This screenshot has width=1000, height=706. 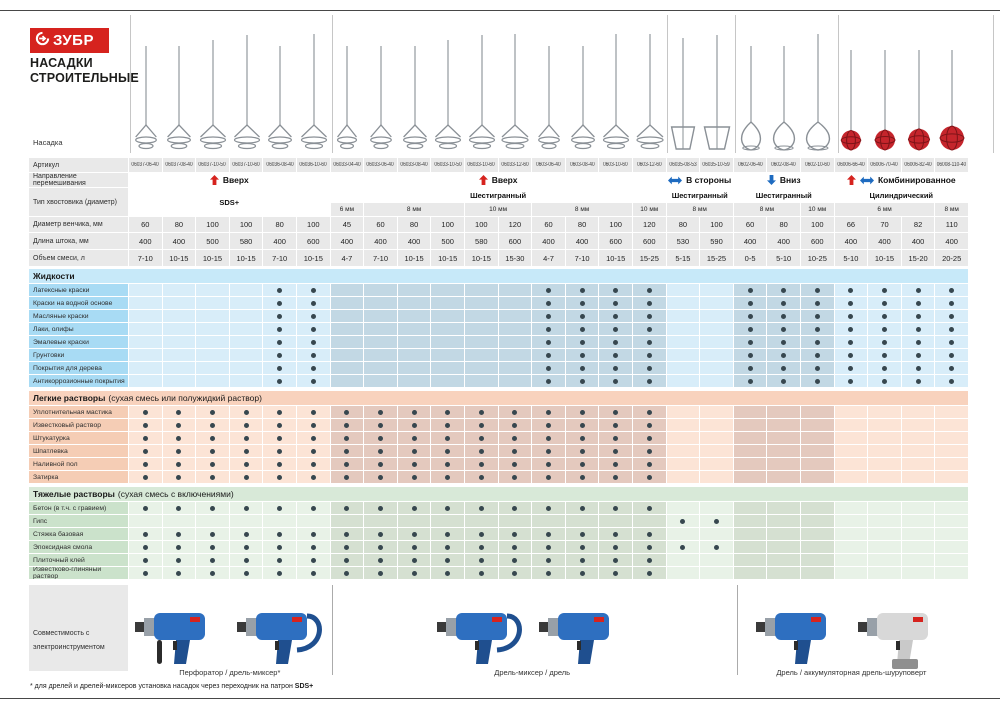 I want to click on diameter-cell: 80, so click(x=683, y=224).